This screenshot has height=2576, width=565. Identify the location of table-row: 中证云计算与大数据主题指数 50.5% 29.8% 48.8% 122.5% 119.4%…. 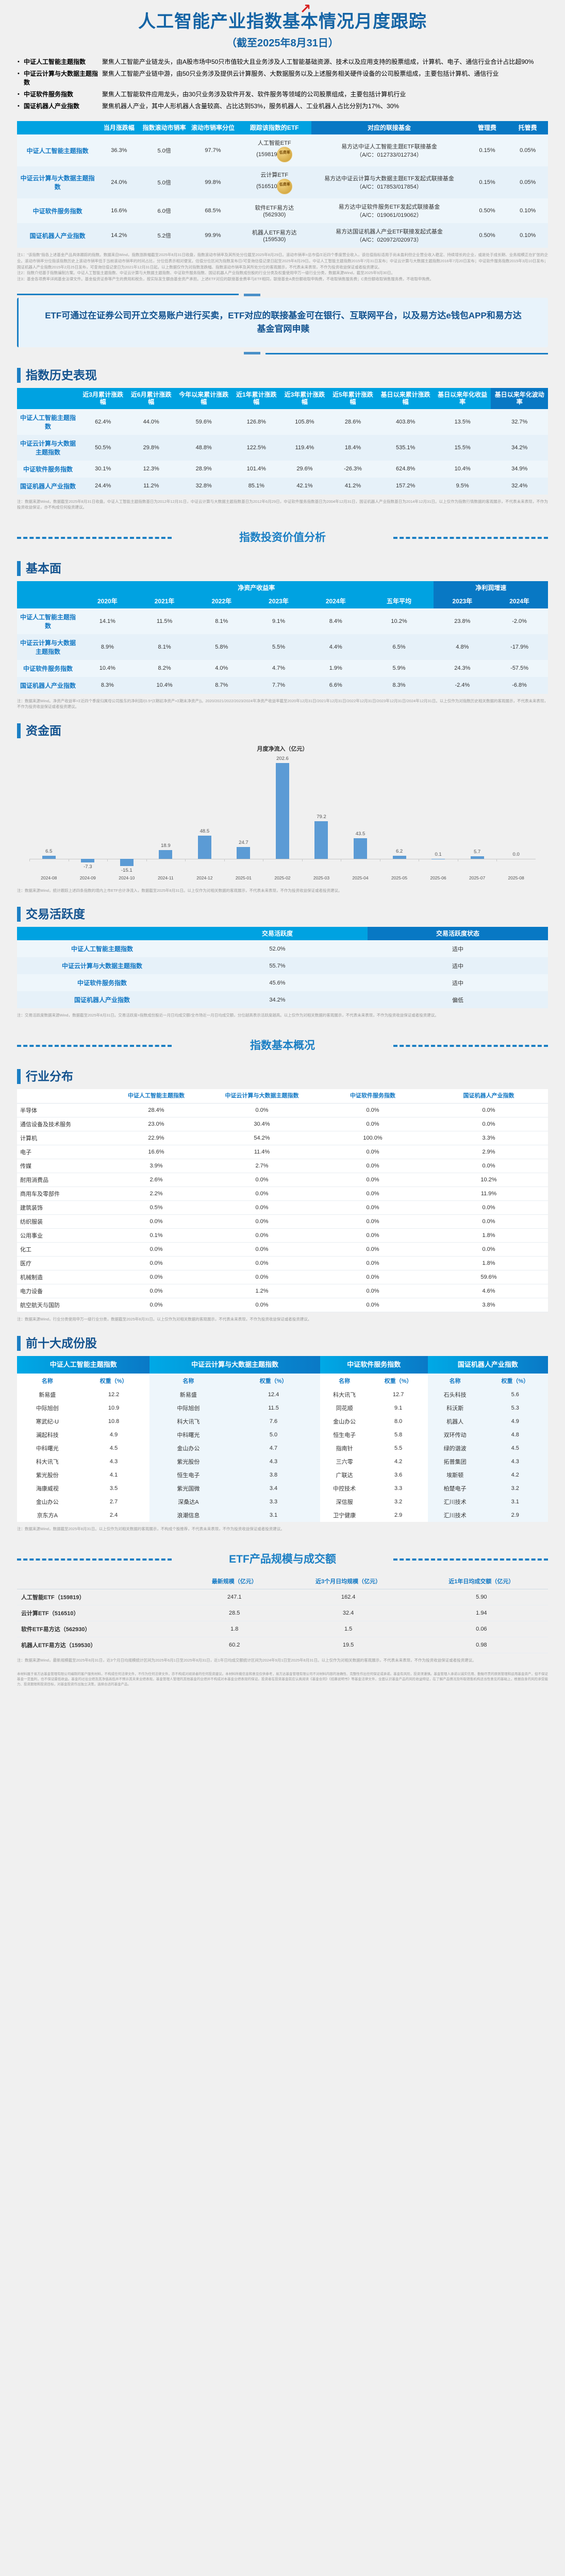
(282, 447).